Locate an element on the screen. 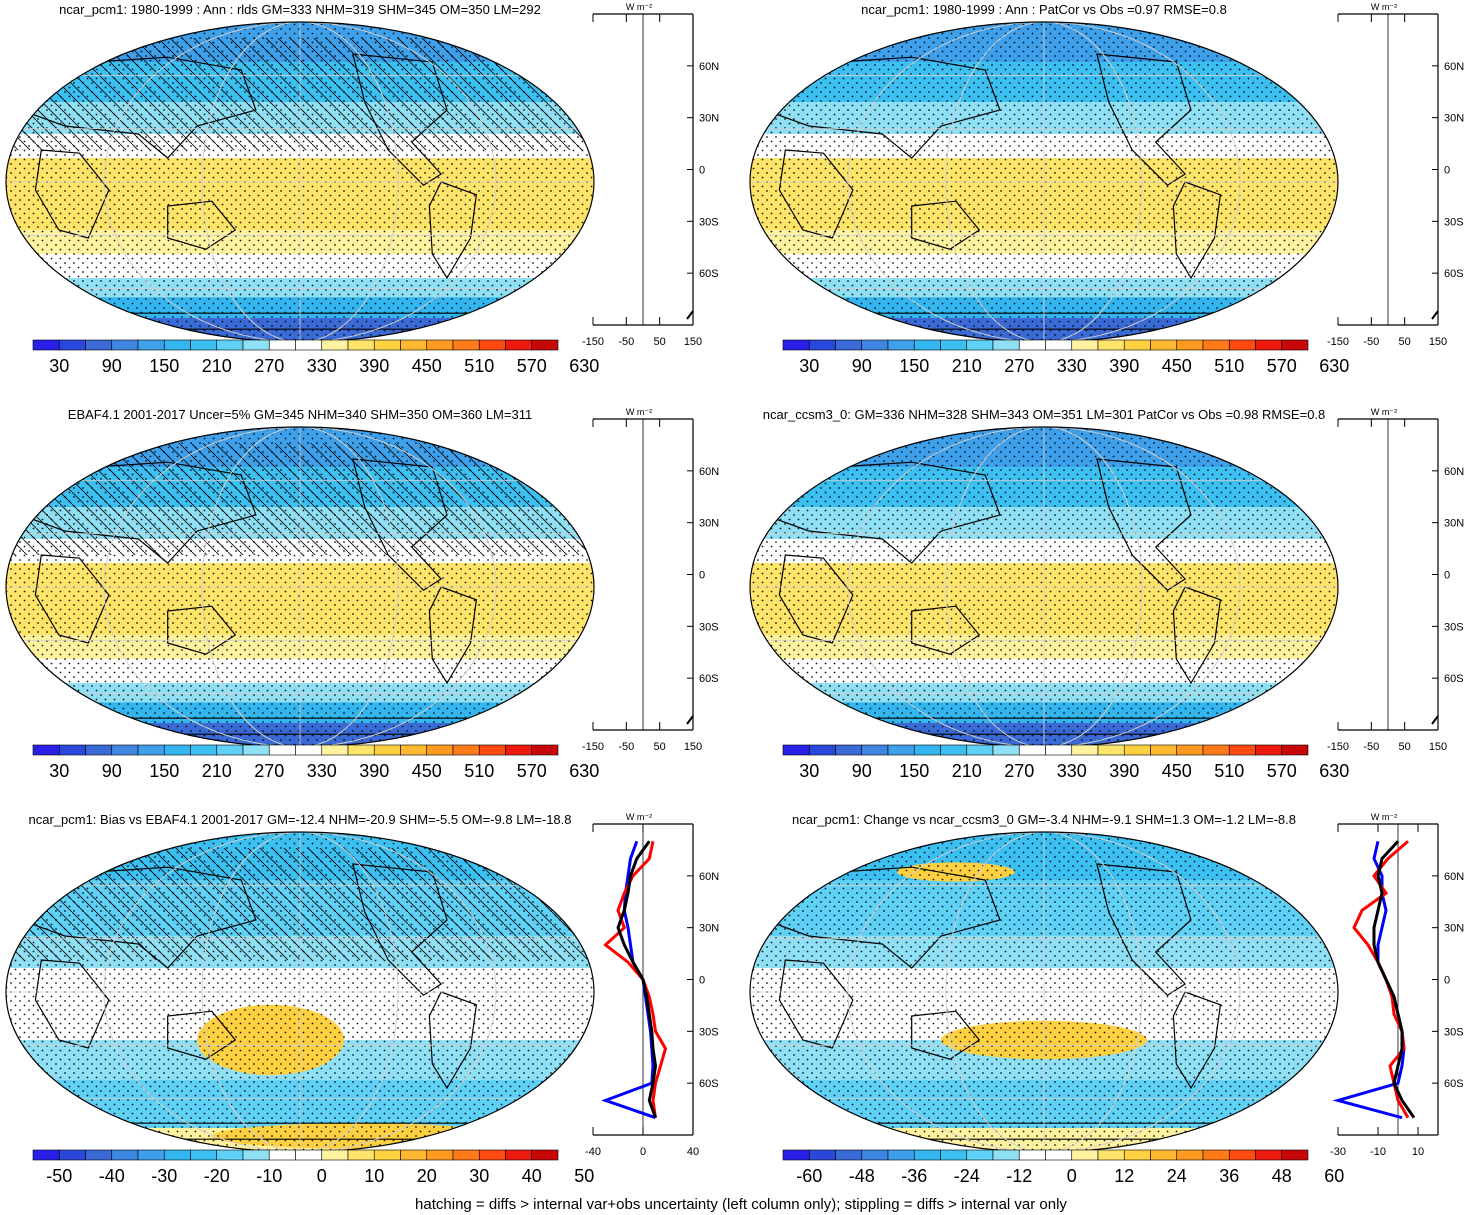 The height and width of the screenshot is (1215, 1483). colorbar-label: 390 is located at coordinates (374, 771).